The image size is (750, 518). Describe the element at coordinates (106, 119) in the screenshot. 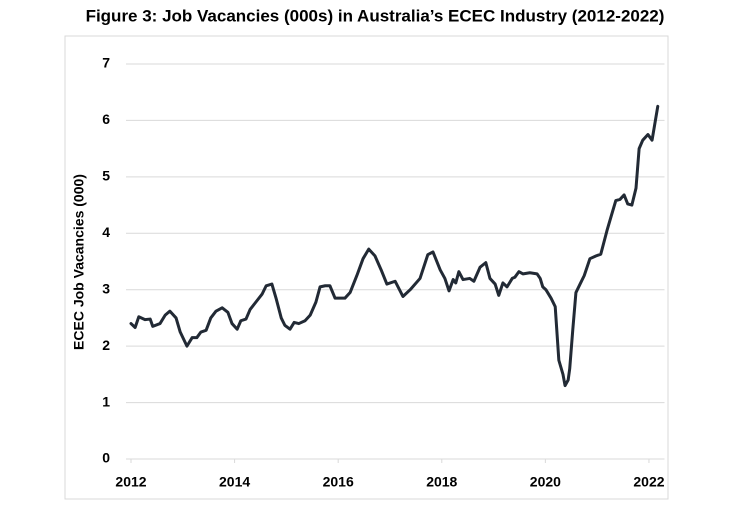

I see `y-tick-label: 6` at that location.